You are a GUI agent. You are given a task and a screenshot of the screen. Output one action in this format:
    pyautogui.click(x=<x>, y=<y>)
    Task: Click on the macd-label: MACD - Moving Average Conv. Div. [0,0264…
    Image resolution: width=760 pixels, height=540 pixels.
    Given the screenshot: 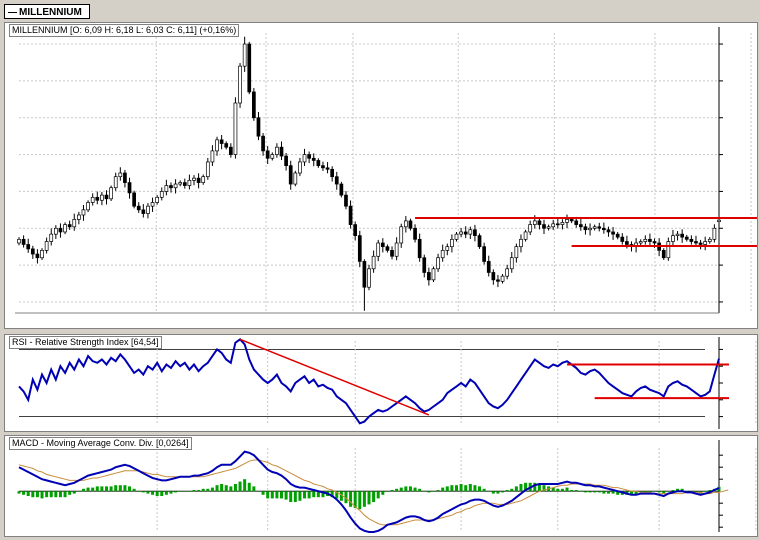 What is the action you would take?
    pyautogui.click(x=100, y=443)
    